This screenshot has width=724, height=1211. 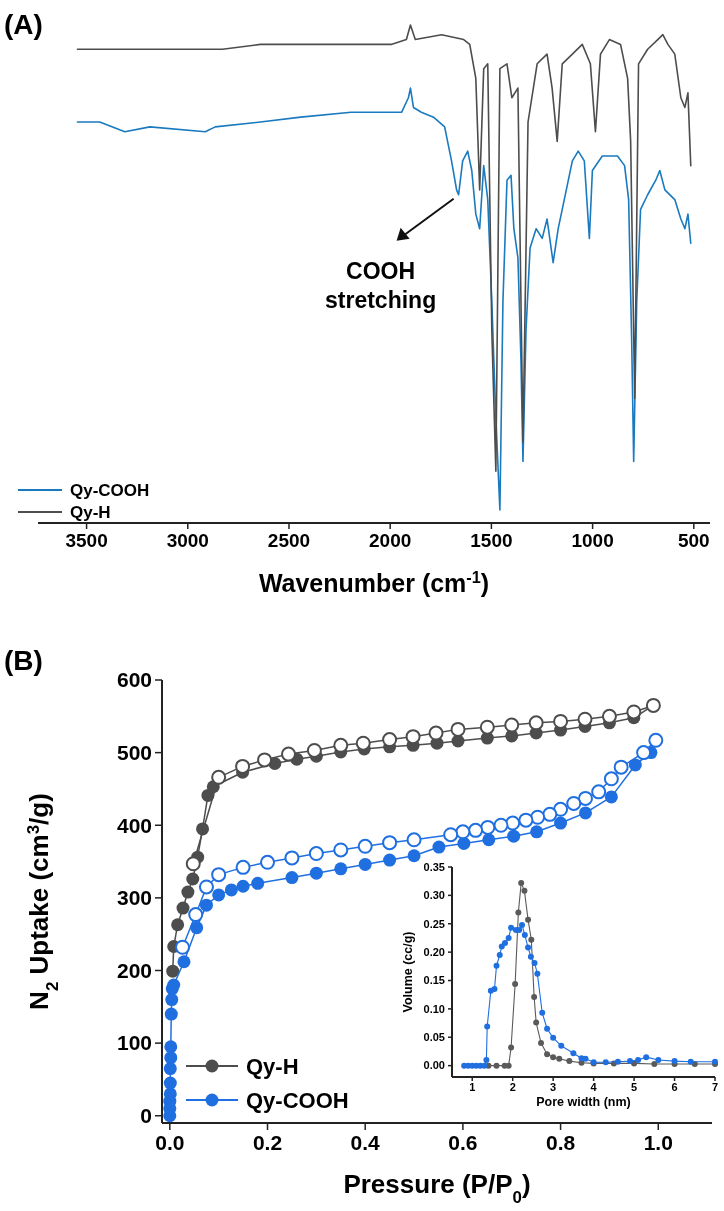 I want to click on y-tick-label: 0.05, so click(x=434, y=1037).